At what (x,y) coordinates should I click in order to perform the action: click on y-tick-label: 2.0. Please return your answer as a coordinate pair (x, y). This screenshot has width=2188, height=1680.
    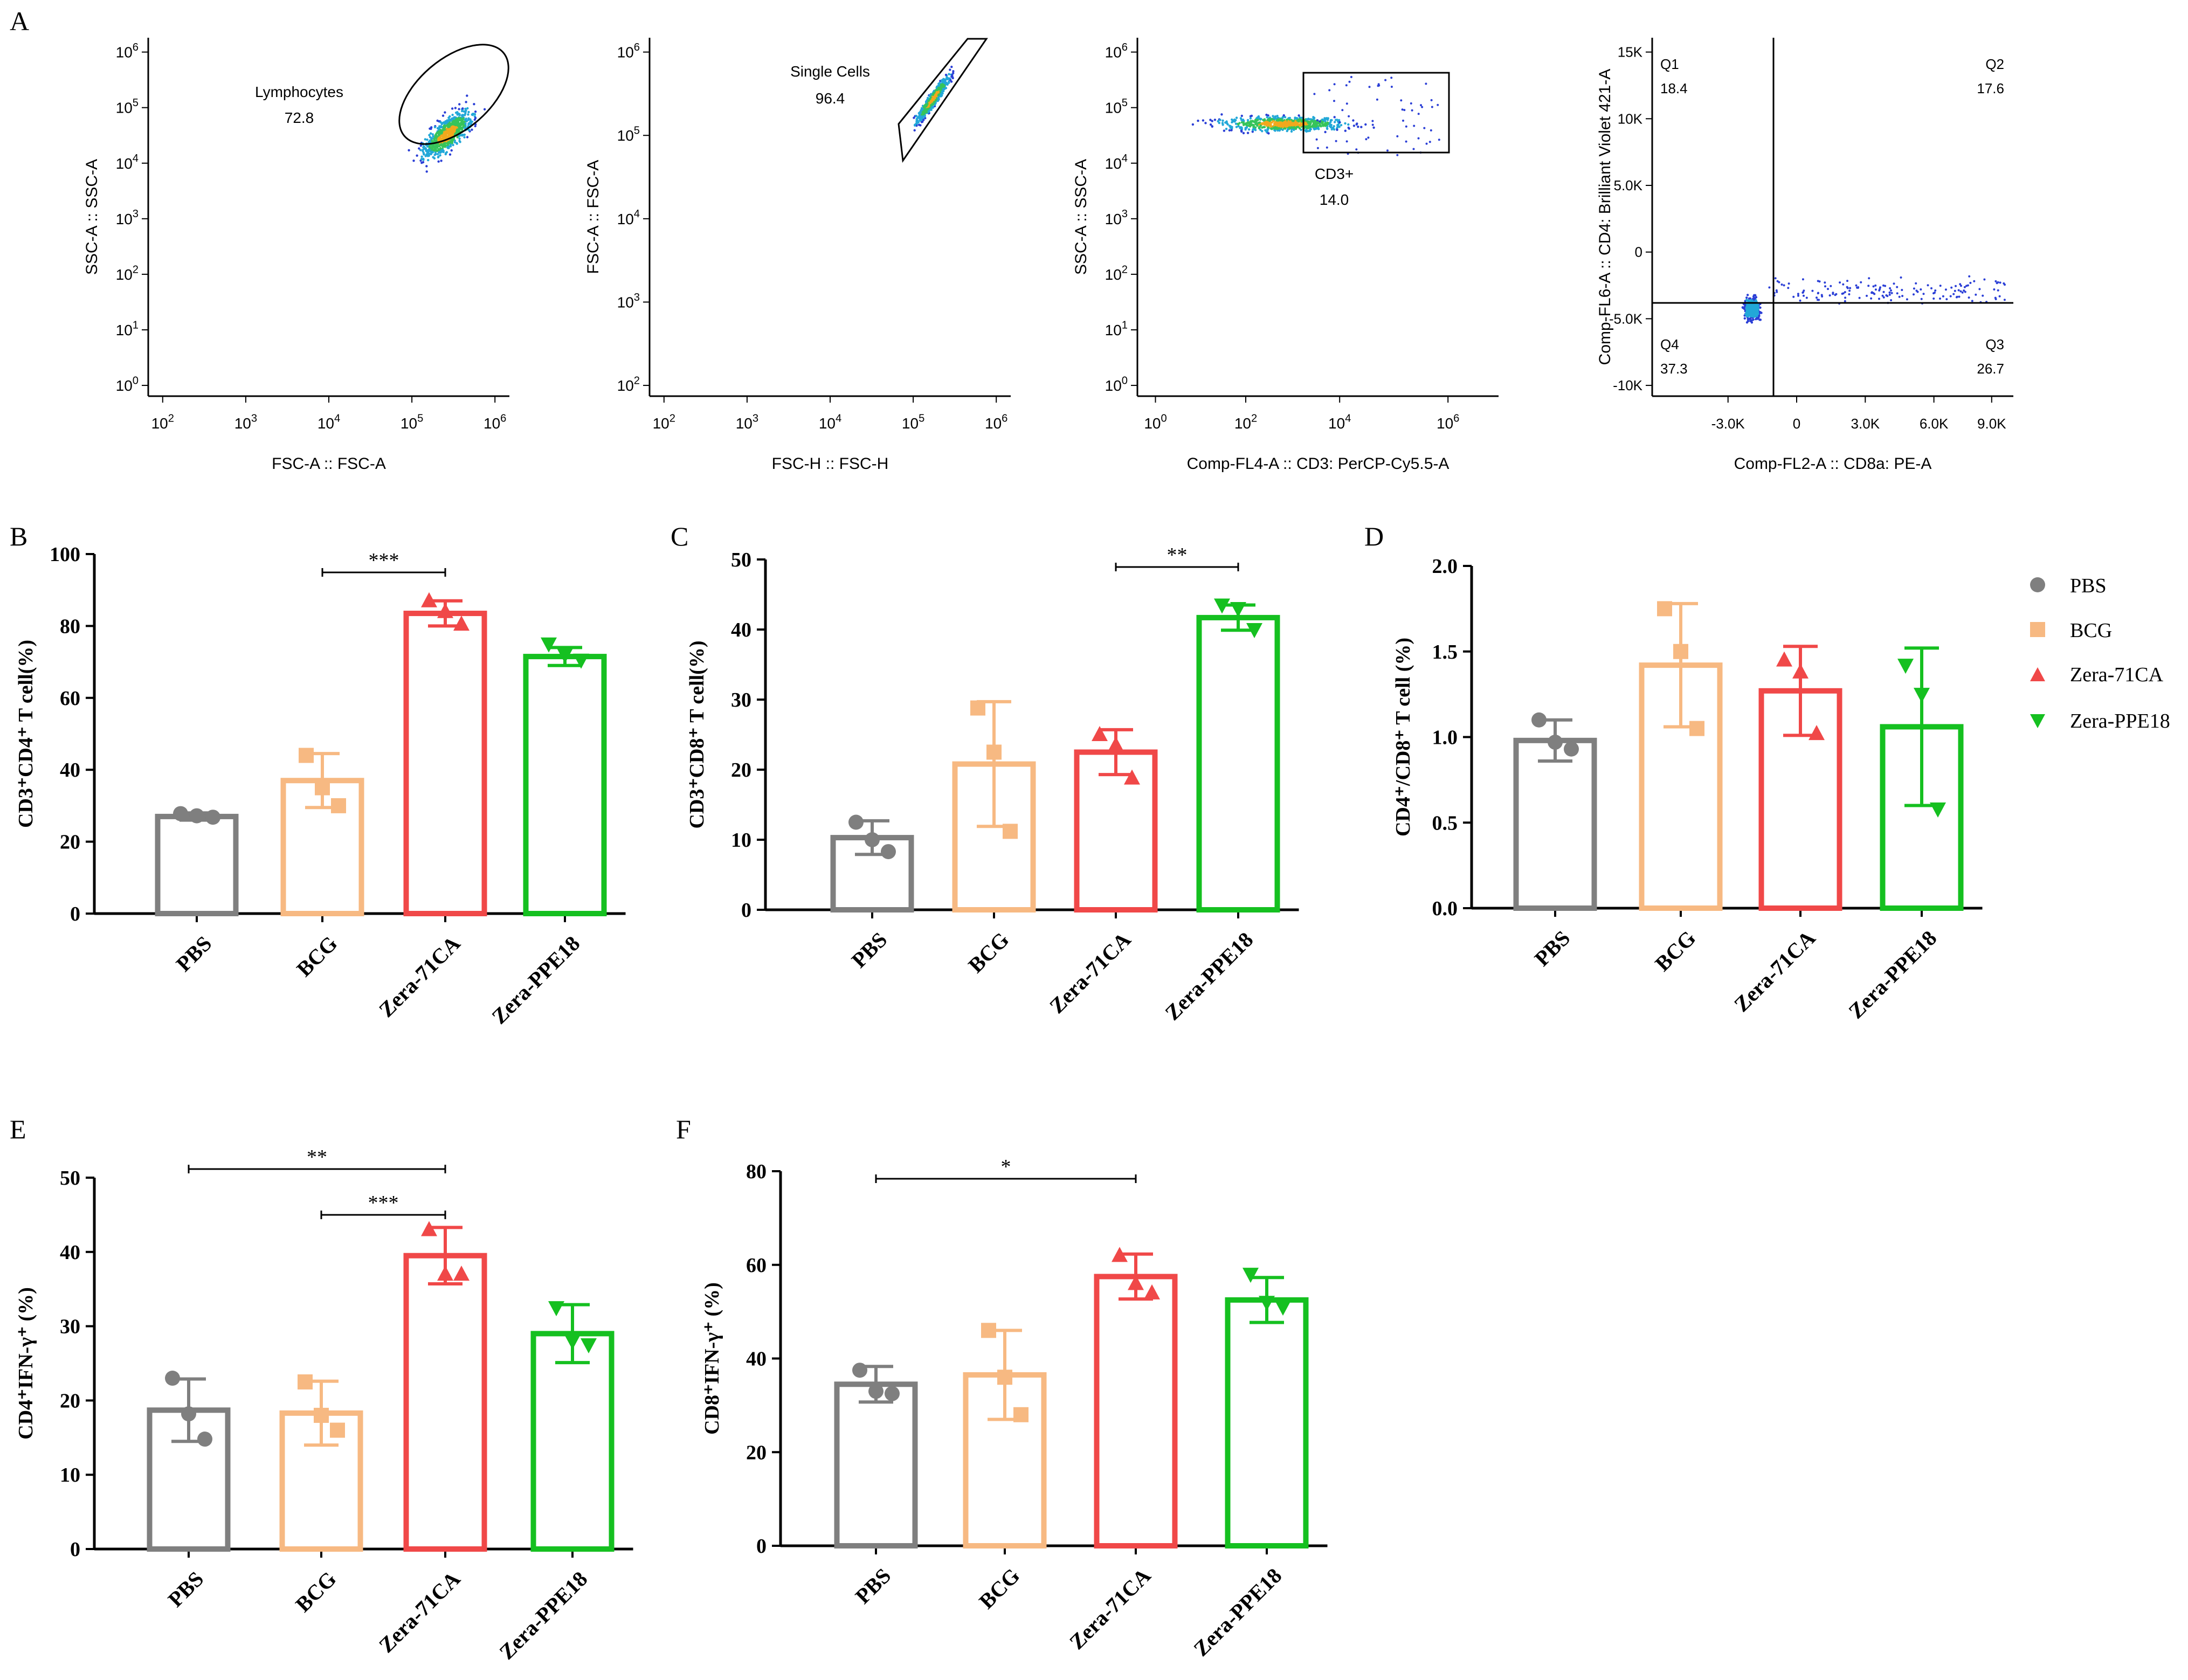
    Looking at the image, I should click on (1445, 566).